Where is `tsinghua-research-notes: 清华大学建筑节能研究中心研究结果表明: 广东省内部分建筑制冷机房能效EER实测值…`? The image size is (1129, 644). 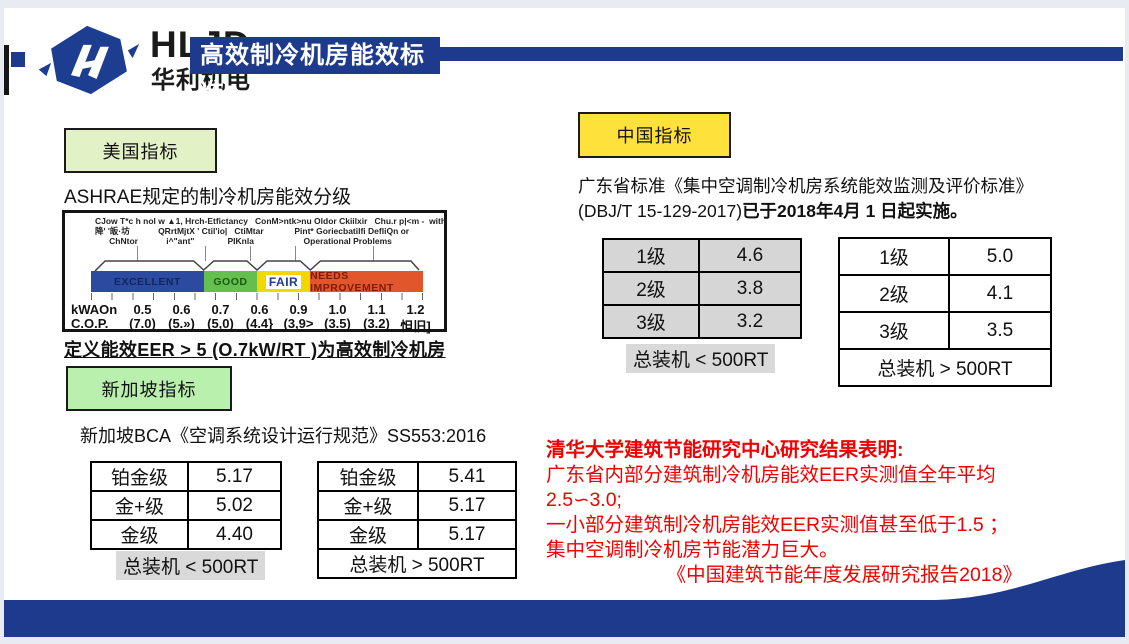
tsinghua-research-notes: 清华大学建筑节能研究中心研究结果表明: 广东省内部分建筑制冷机房能效EER实测值… is located at coordinates (785, 513).